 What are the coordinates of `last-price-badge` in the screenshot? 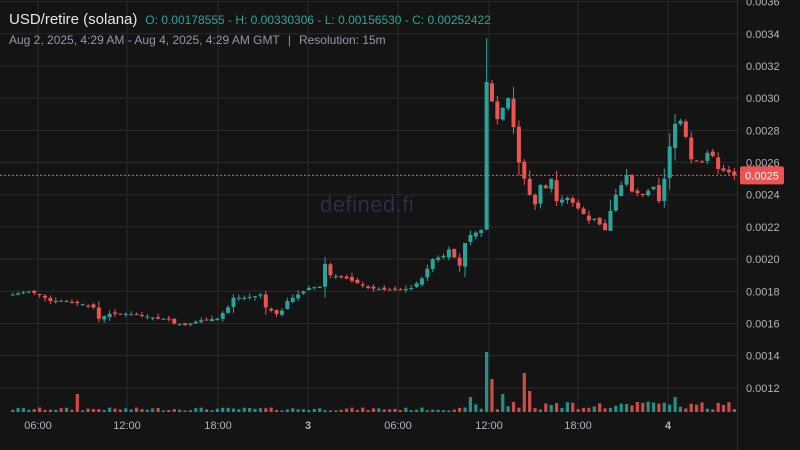 It's located at (762, 175).